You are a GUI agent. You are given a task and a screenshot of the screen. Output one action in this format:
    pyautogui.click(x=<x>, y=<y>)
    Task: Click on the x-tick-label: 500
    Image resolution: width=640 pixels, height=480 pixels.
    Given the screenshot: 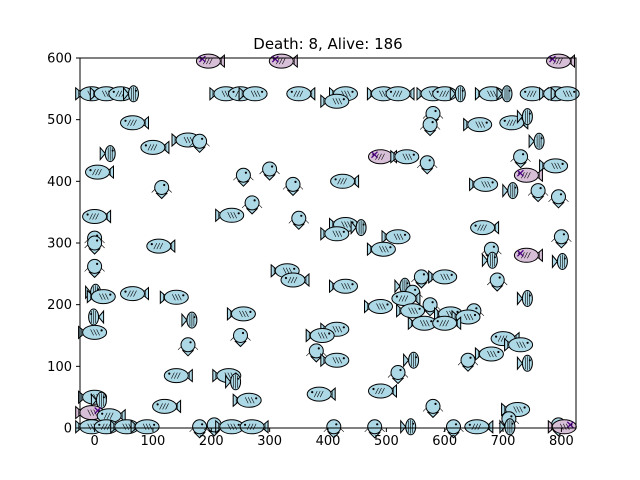 What is the action you would take?
    pyautogui.click(x=386, y=441)
    